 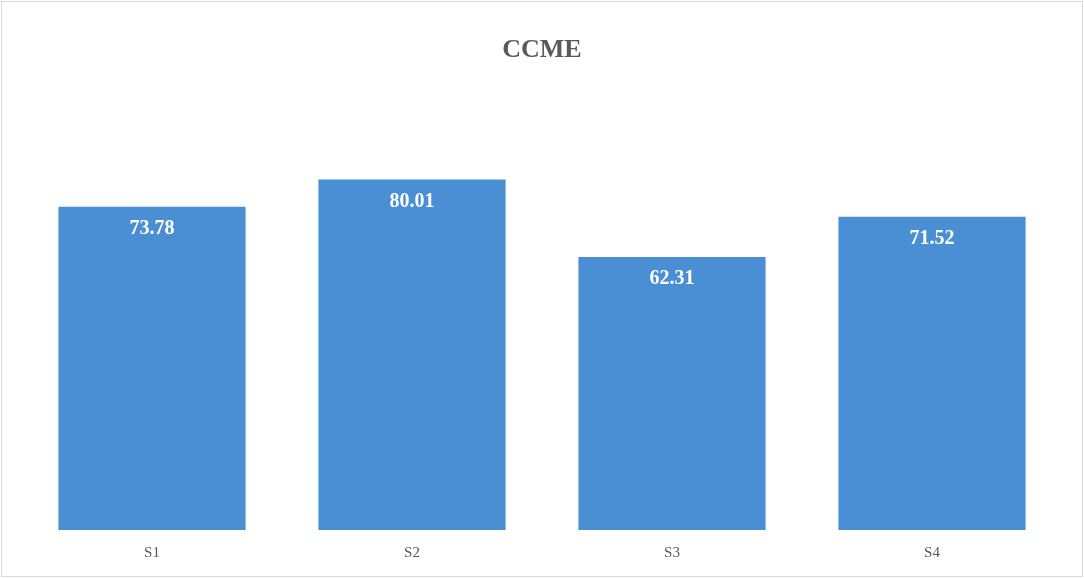 What do you see at coordinates (932, 236) in the screenshot?
I see `data-label: 71.52` at bounding box center [932, 236].